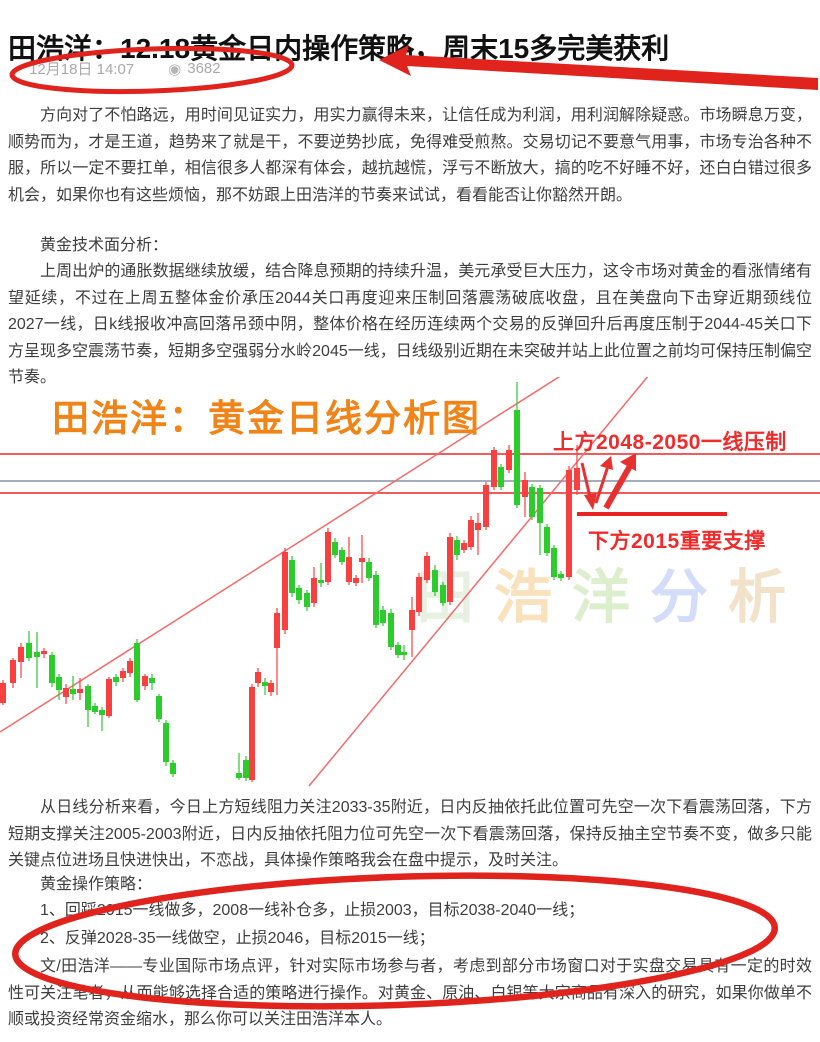 The height and width of the screenshot is (1042, 820). What do you see at coordinates (204, 68) in the screenshot?
I see `view-count: 3682` at bounding box center [204, 68].